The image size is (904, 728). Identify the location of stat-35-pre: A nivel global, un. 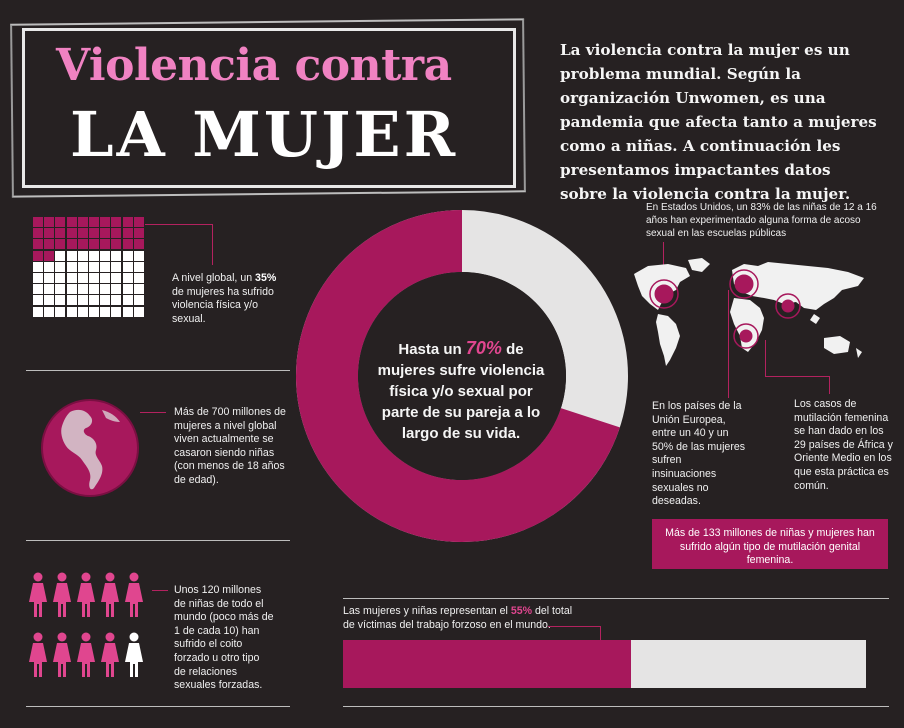
(214, 278).